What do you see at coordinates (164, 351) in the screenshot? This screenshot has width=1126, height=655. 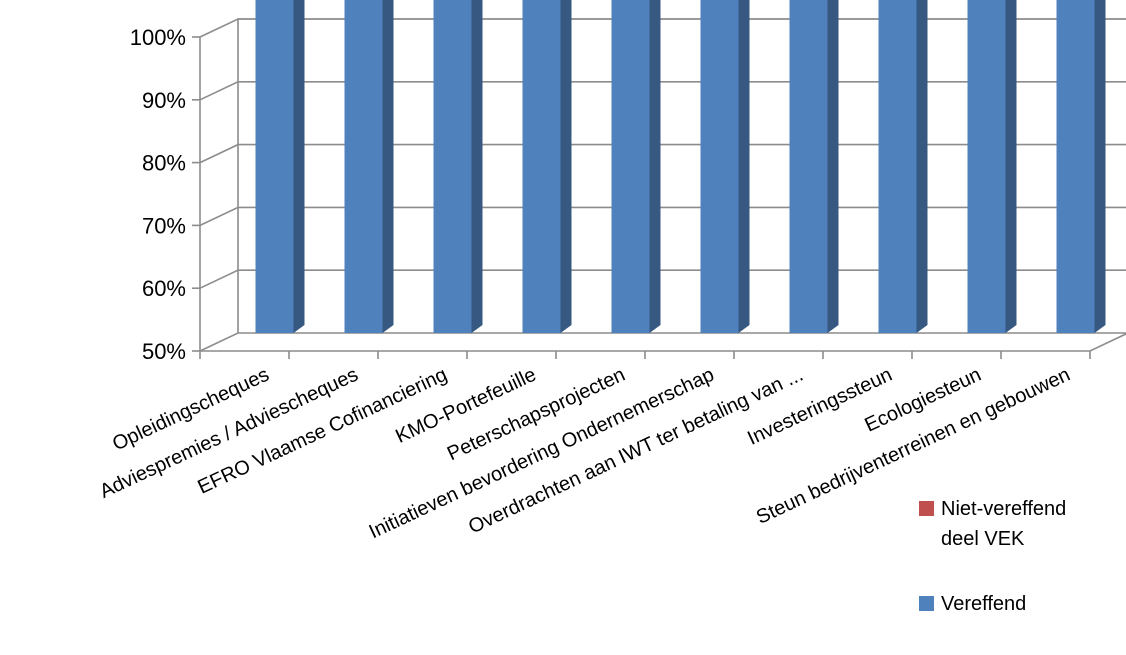 I see `y-tick-label: 50%` at bounding box center [164, 351].